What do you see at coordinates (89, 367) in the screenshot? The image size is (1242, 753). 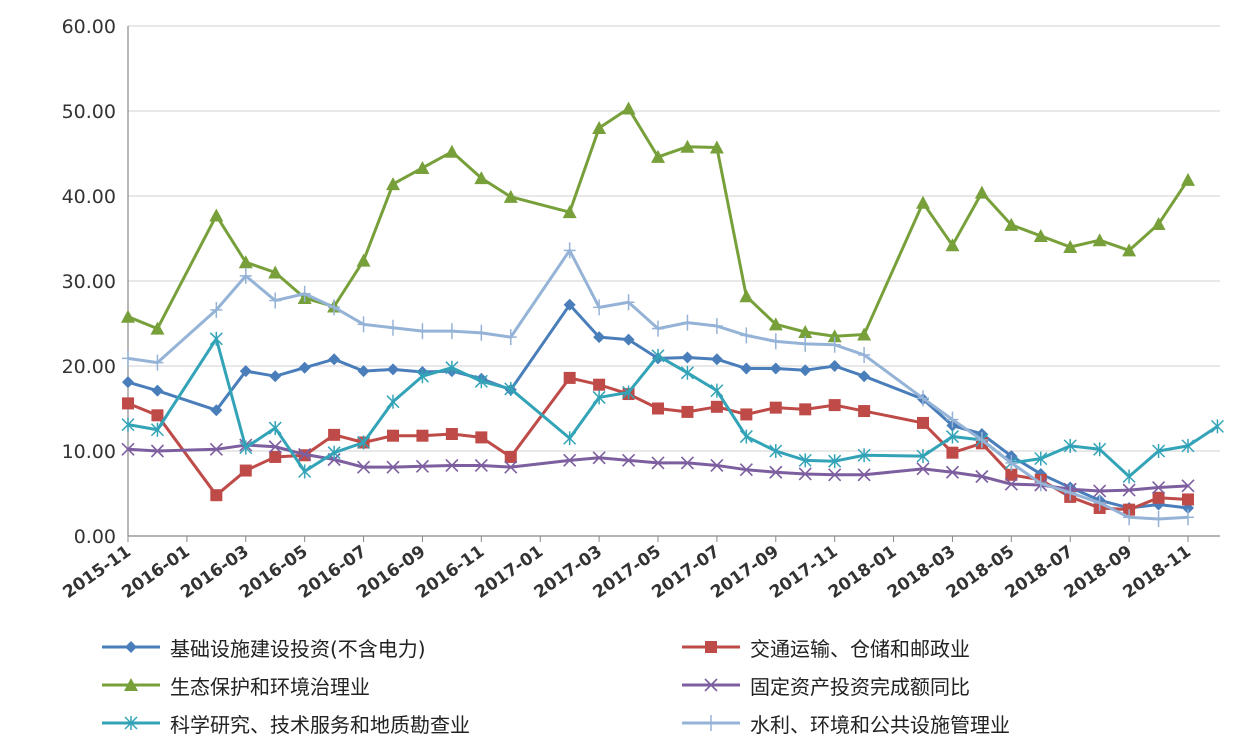 I see `y-tick-label: 20.00` at bounding box center [89, 367].